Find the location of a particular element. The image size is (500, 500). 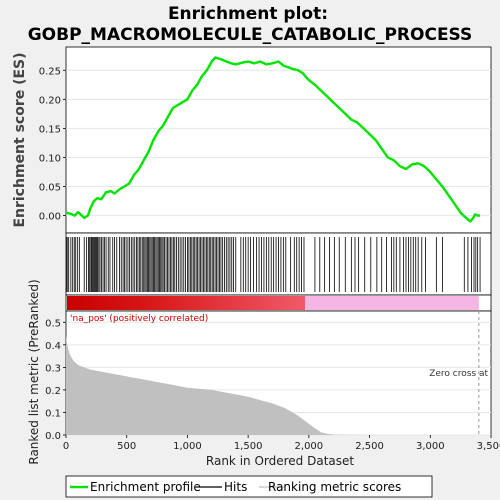

es-ytick-label: 0.00 is located at coordinates (50, 217).